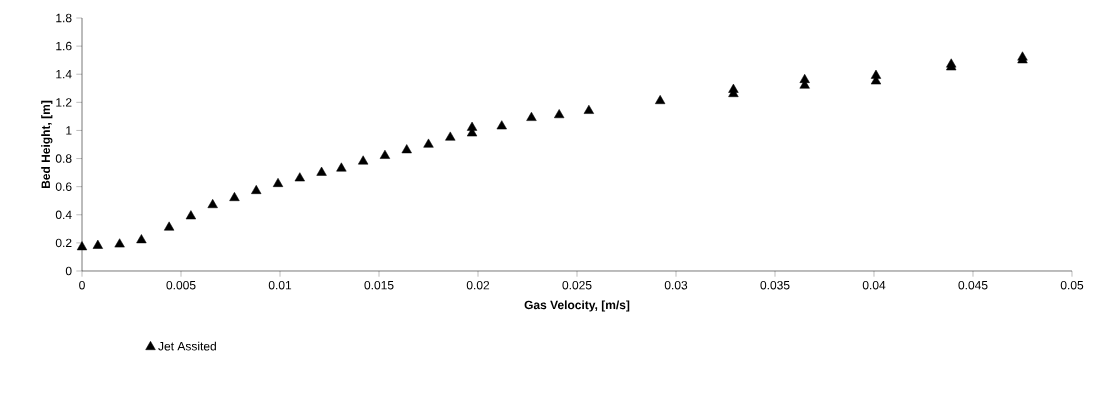 The image size is (1107, 401). What do you see at coordinates (1072, 285) in the screenshot?
I see `x-tick-label: 0.05` at bounding box center [1072, 285].